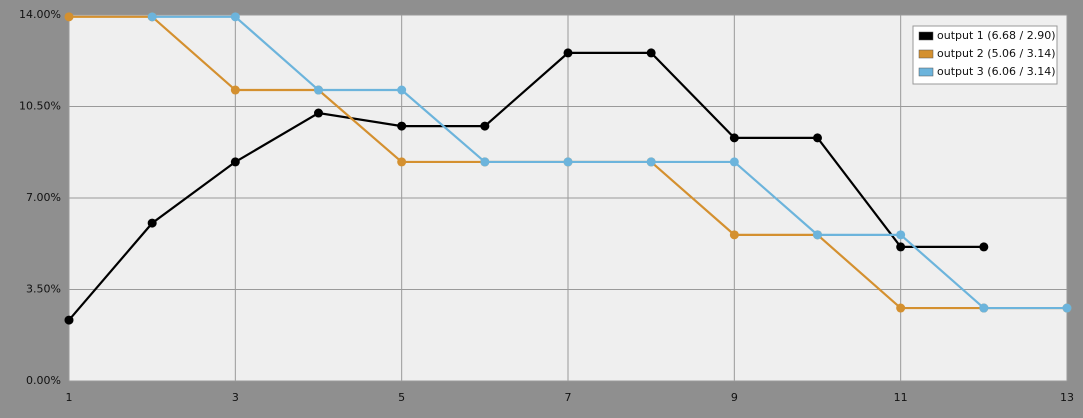  Describe the element at coordinates (901, 397) in the screenshot. I see `x-tick-label: 11` at that location.